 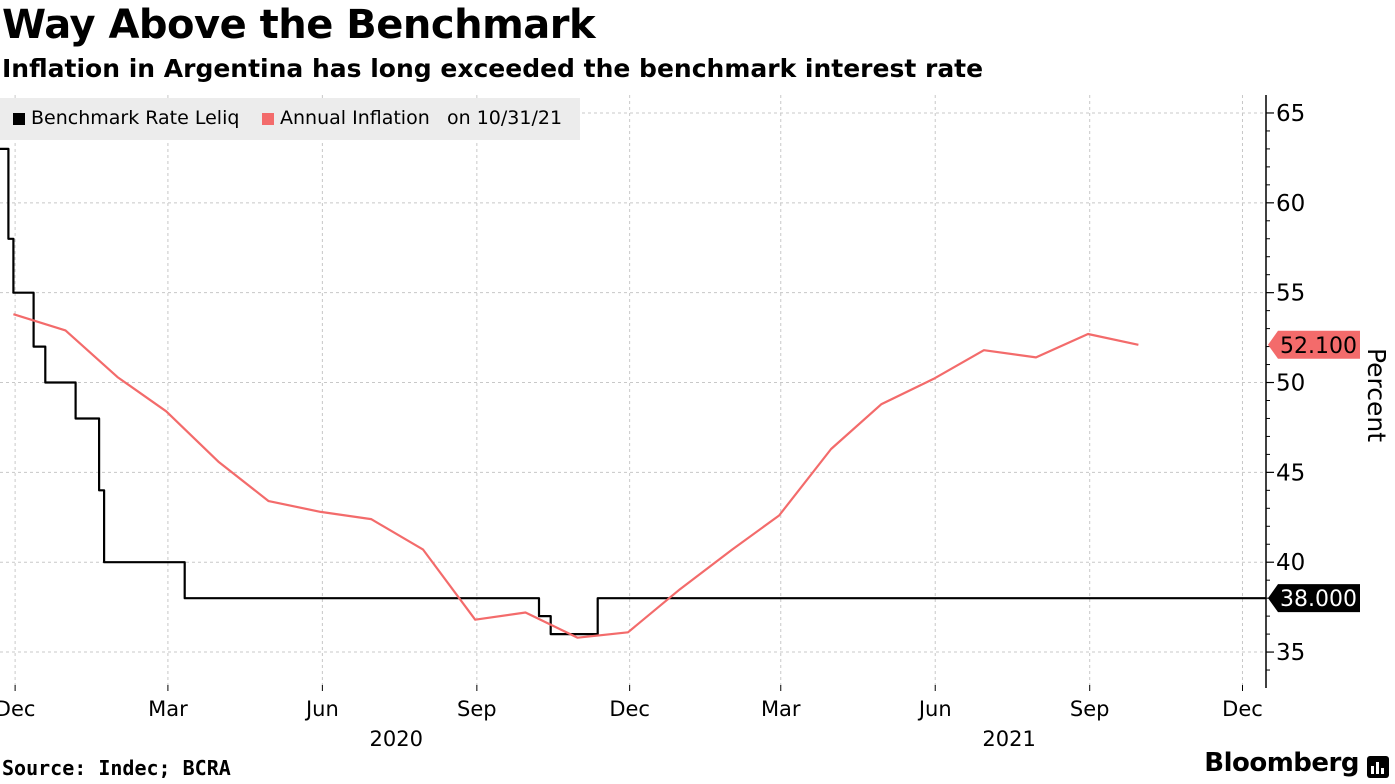 What do you see at coordinates (1281, 763) in the screenshot?
I see `bloomberg-logo-text: Bloomberg` at bounding box center [1281, 763].